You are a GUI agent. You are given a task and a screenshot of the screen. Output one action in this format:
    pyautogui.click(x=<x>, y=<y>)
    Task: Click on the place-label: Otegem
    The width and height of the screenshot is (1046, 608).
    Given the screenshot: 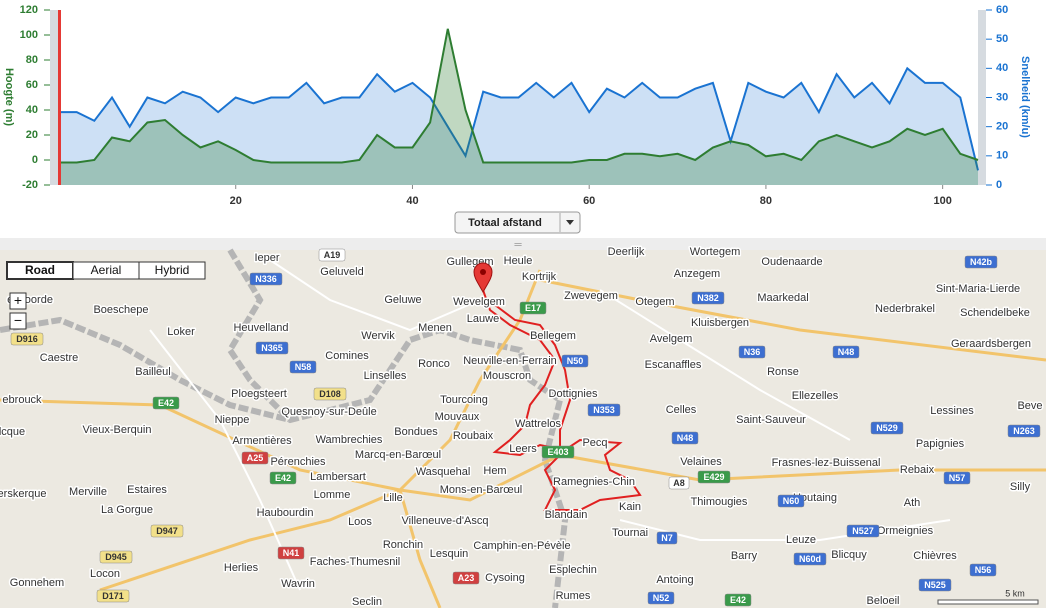 What is the action you would take?
    pyautogui.click(x=654, y=302)
    